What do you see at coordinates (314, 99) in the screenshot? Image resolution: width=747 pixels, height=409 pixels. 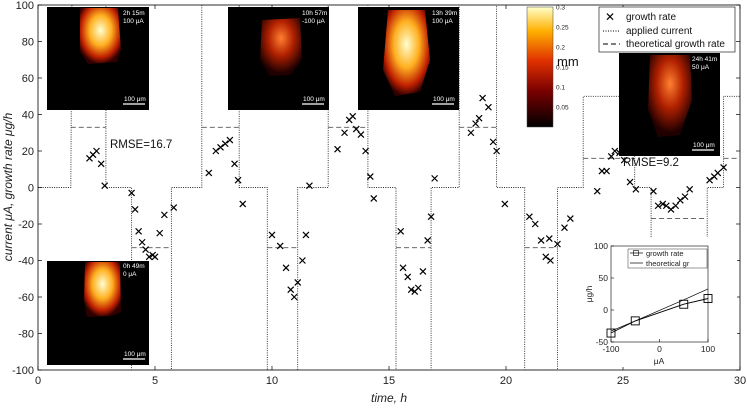 I see `inset-2-scale: 100 μm` at bounding box center [314, 99].